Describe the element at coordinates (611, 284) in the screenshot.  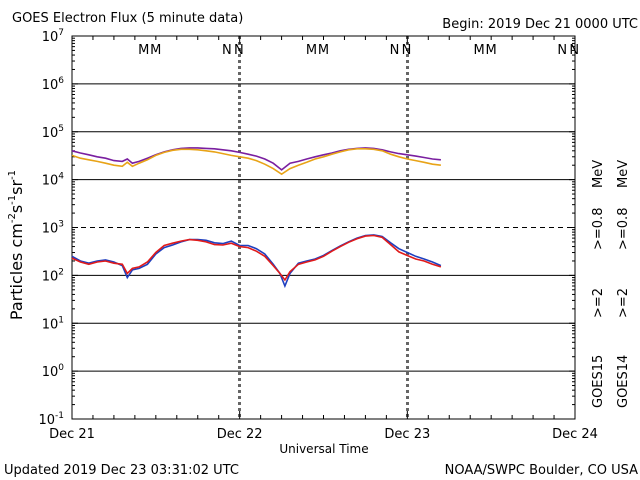
I see `legend: GOES15 >=2 >=0.8 MeV GOES14 >=2 >=0.8 MeV` at that location.